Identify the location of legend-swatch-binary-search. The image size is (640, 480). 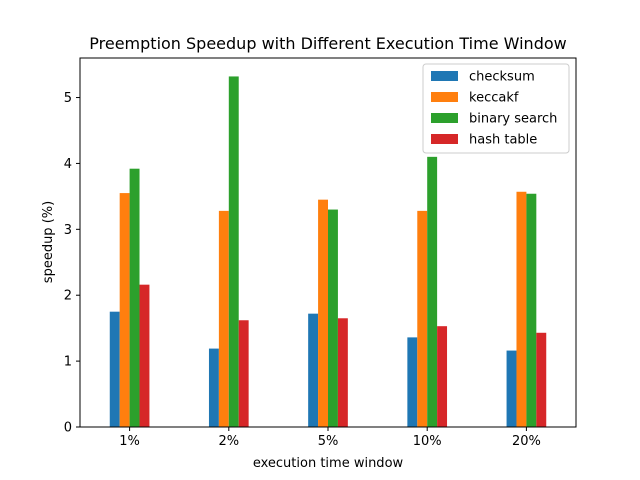
(444, 118).